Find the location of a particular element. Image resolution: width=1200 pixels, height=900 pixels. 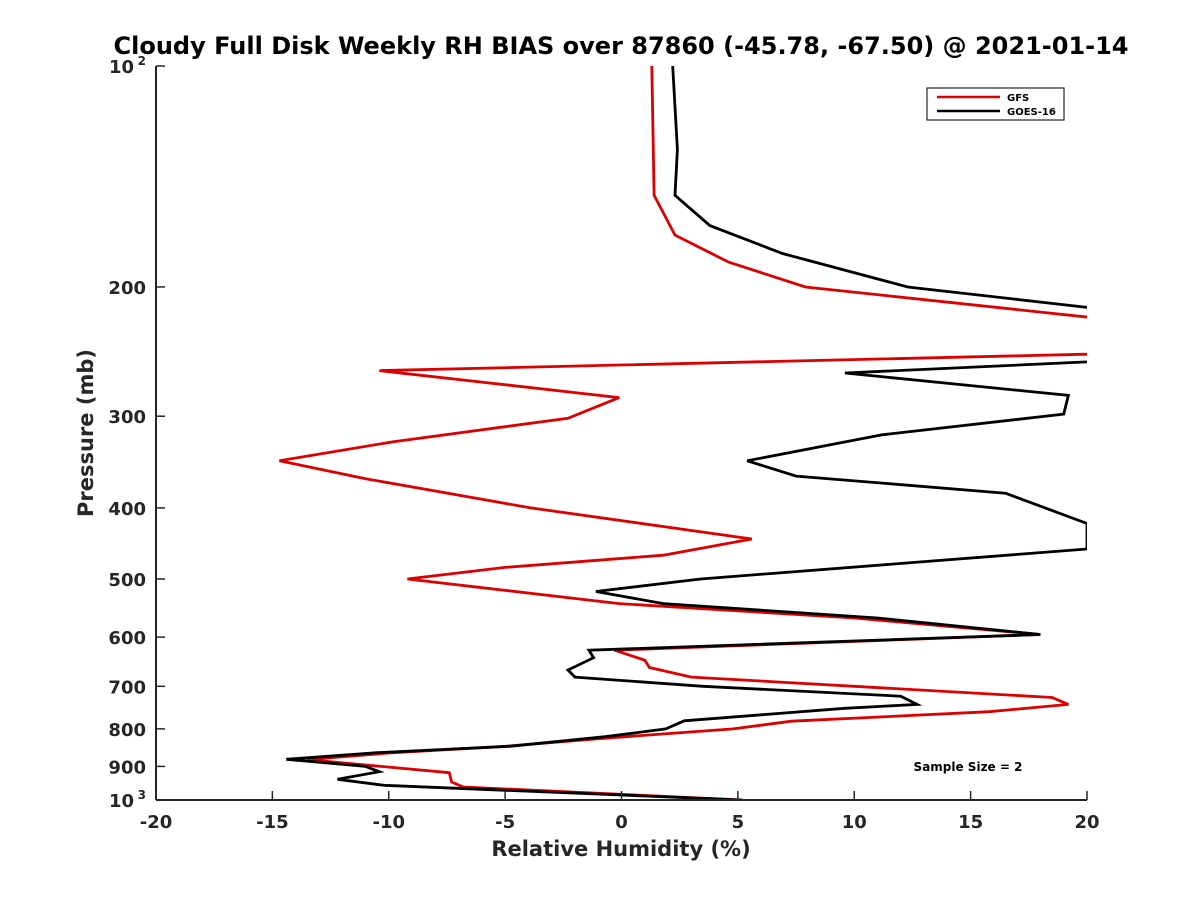

sample-size-annotation: Sample Size = 2 is located at coordinates (968, 767).